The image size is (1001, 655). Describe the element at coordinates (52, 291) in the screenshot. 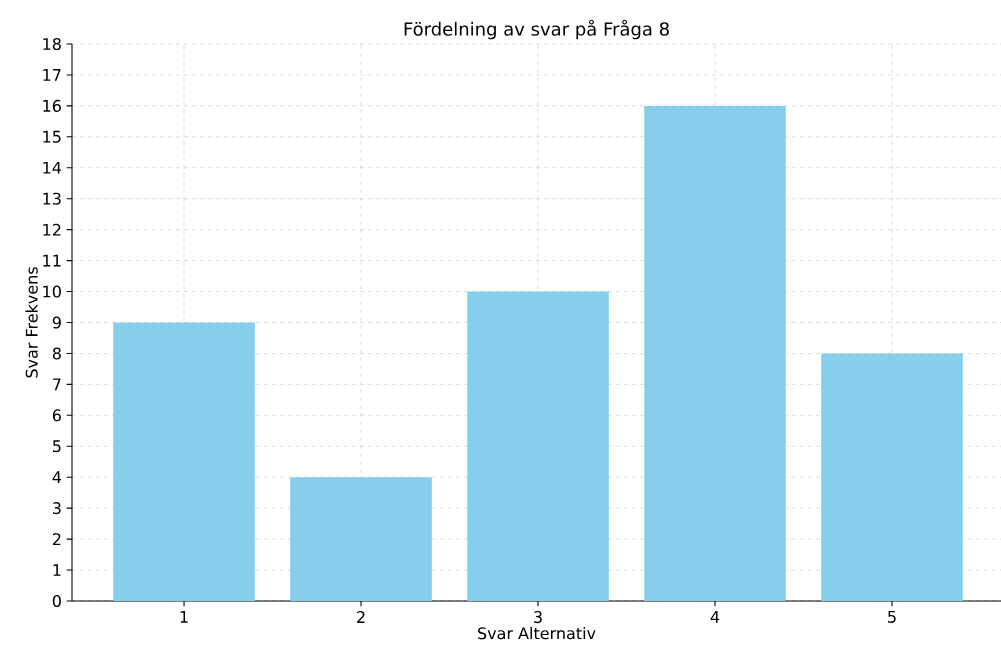

I see `y-tick-label: 10` at that location.